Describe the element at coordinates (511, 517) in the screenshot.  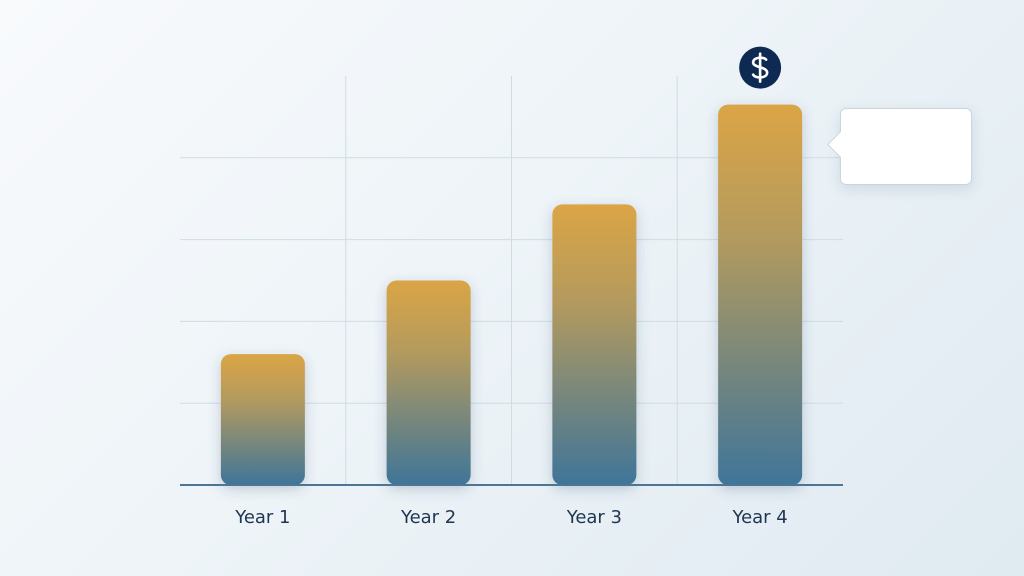
I see `x-tick-labels: Year 1 Year 2 Year 3 Year 4` at that location.